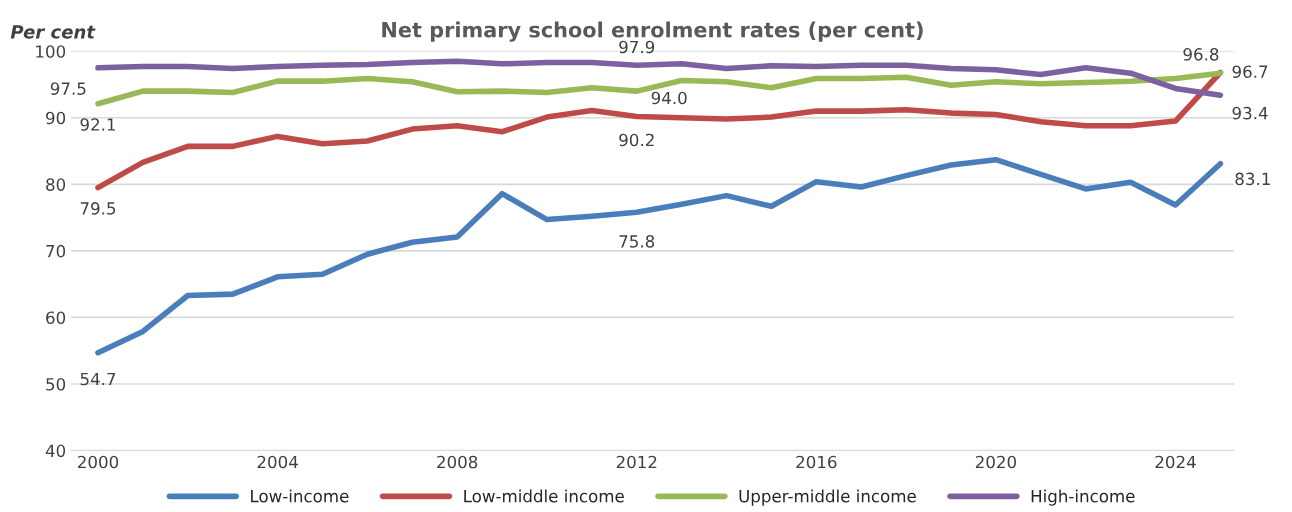  Describe the element at coordinates (56, 318) in the screenshot. I see `y-tick-label: 60` at that location.